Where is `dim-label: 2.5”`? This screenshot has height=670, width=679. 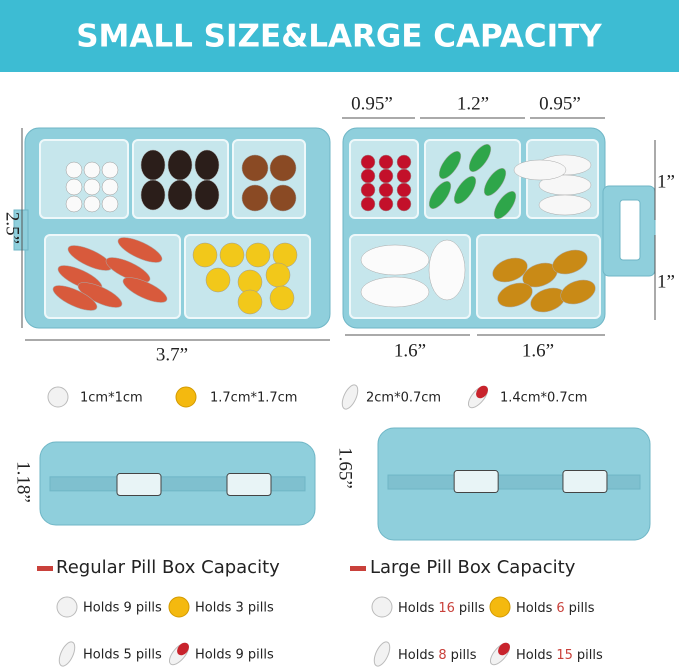 dim-label: 2.5” is located at coordinates (12, 228).